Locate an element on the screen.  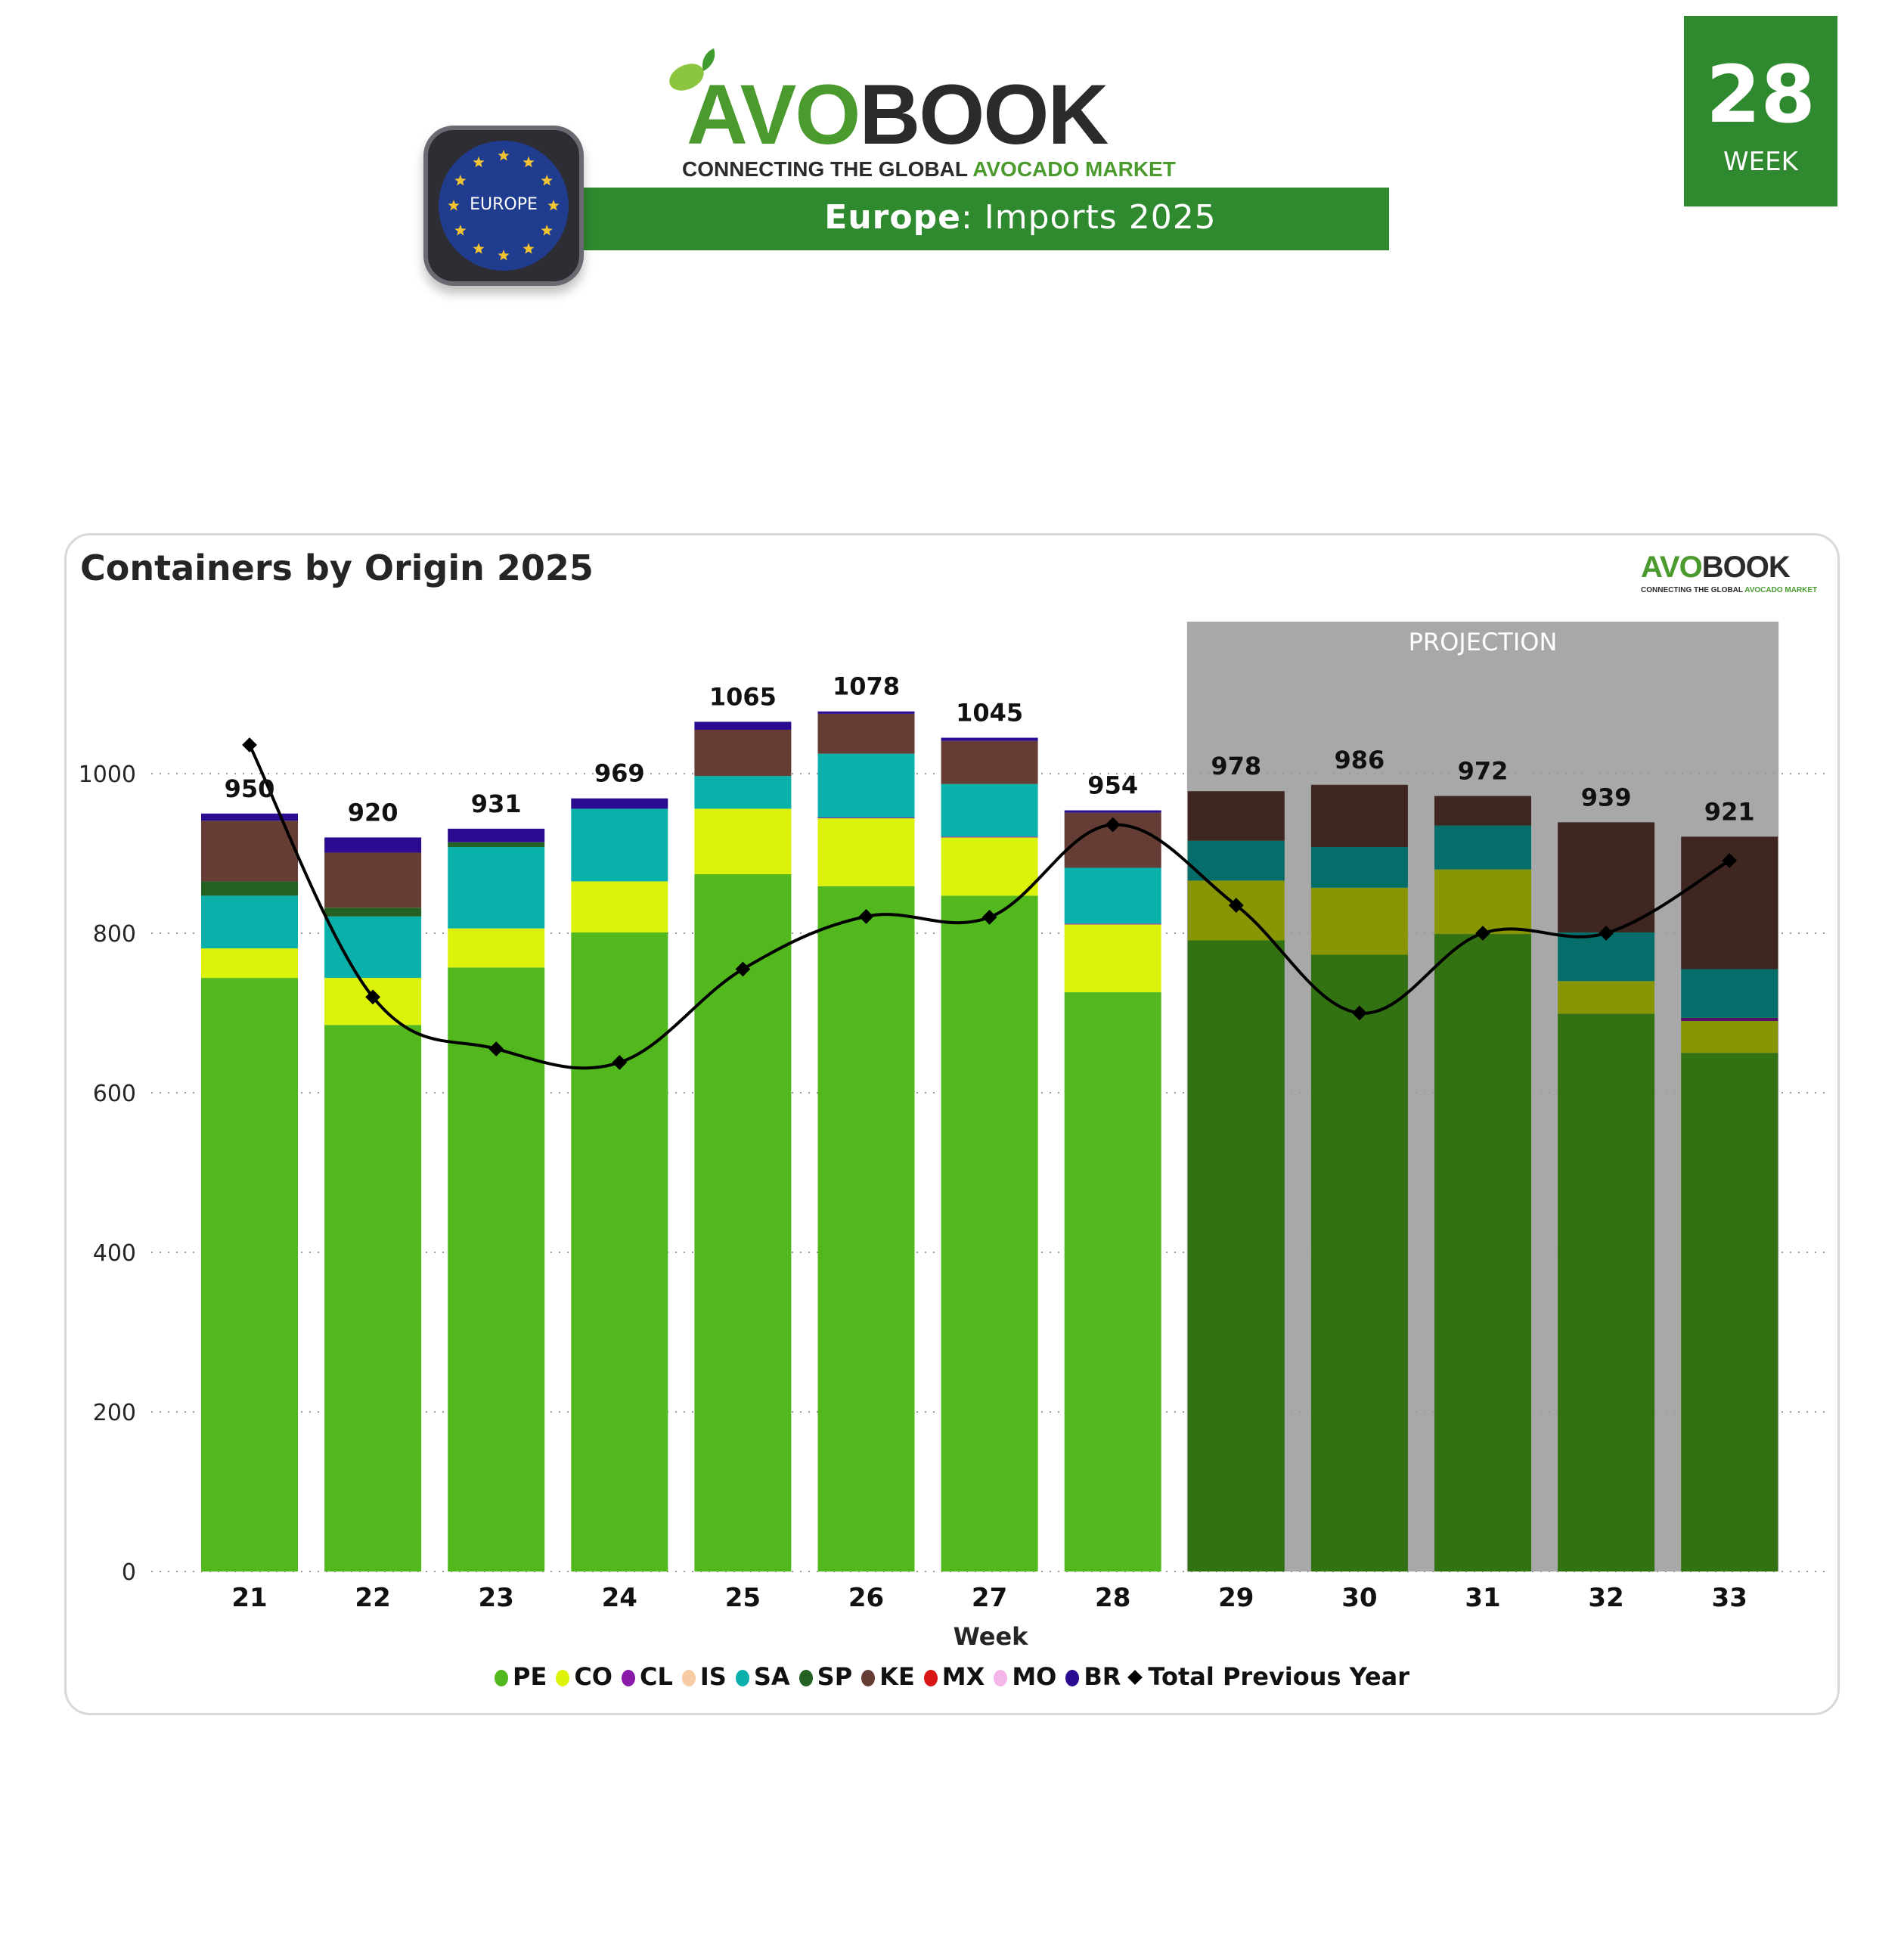
legend-item-total-previous-year: Total Previous Year is located at coordinates (1268, 1676).